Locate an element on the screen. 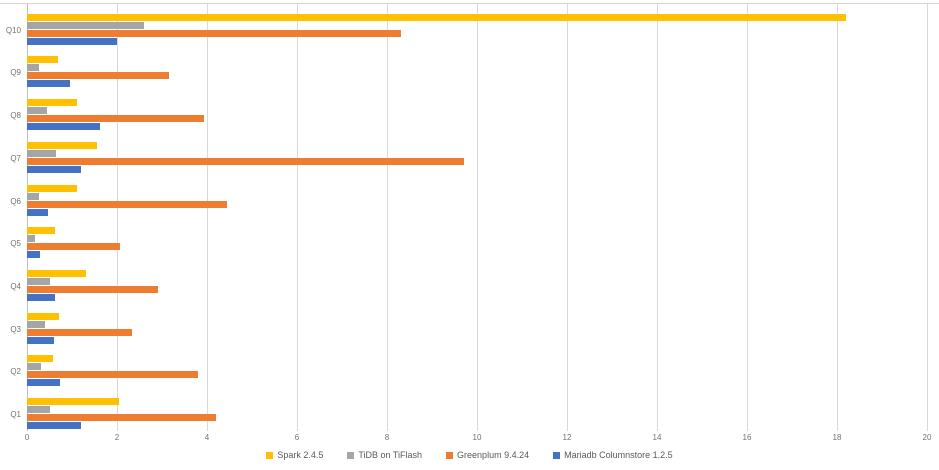 This screenshot has height=470, width=939. y-label-cell: Q6 is located at coordinates (12, 196).